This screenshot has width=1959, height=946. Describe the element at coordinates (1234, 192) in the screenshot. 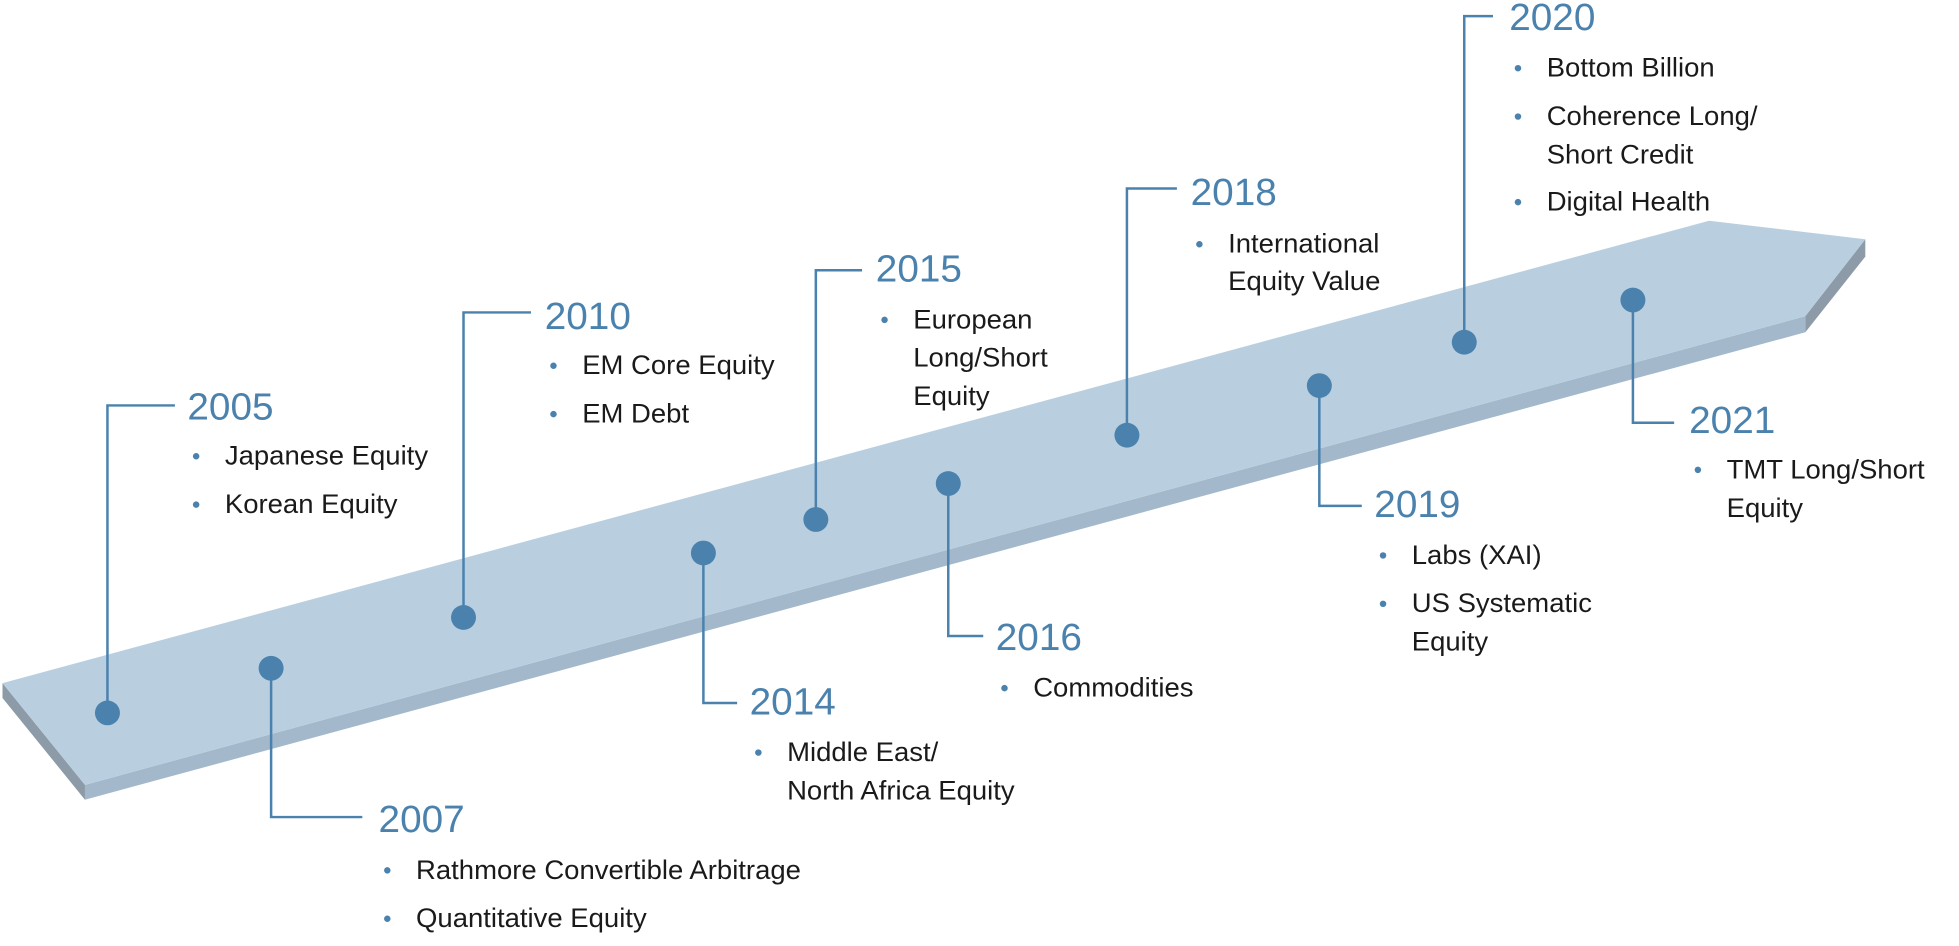

I see `event-year: 2018` at that location.